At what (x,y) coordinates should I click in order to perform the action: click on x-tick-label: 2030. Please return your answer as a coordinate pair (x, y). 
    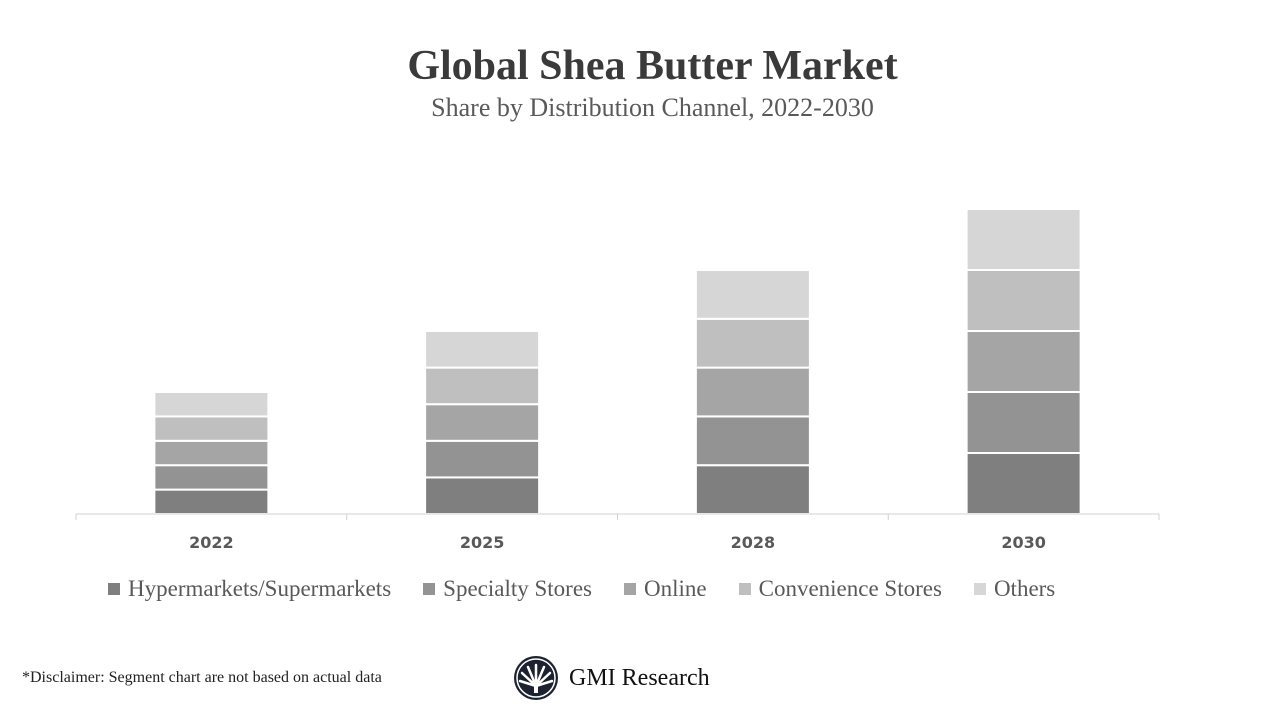
    Looking at the image, I should click on (1023, 542).